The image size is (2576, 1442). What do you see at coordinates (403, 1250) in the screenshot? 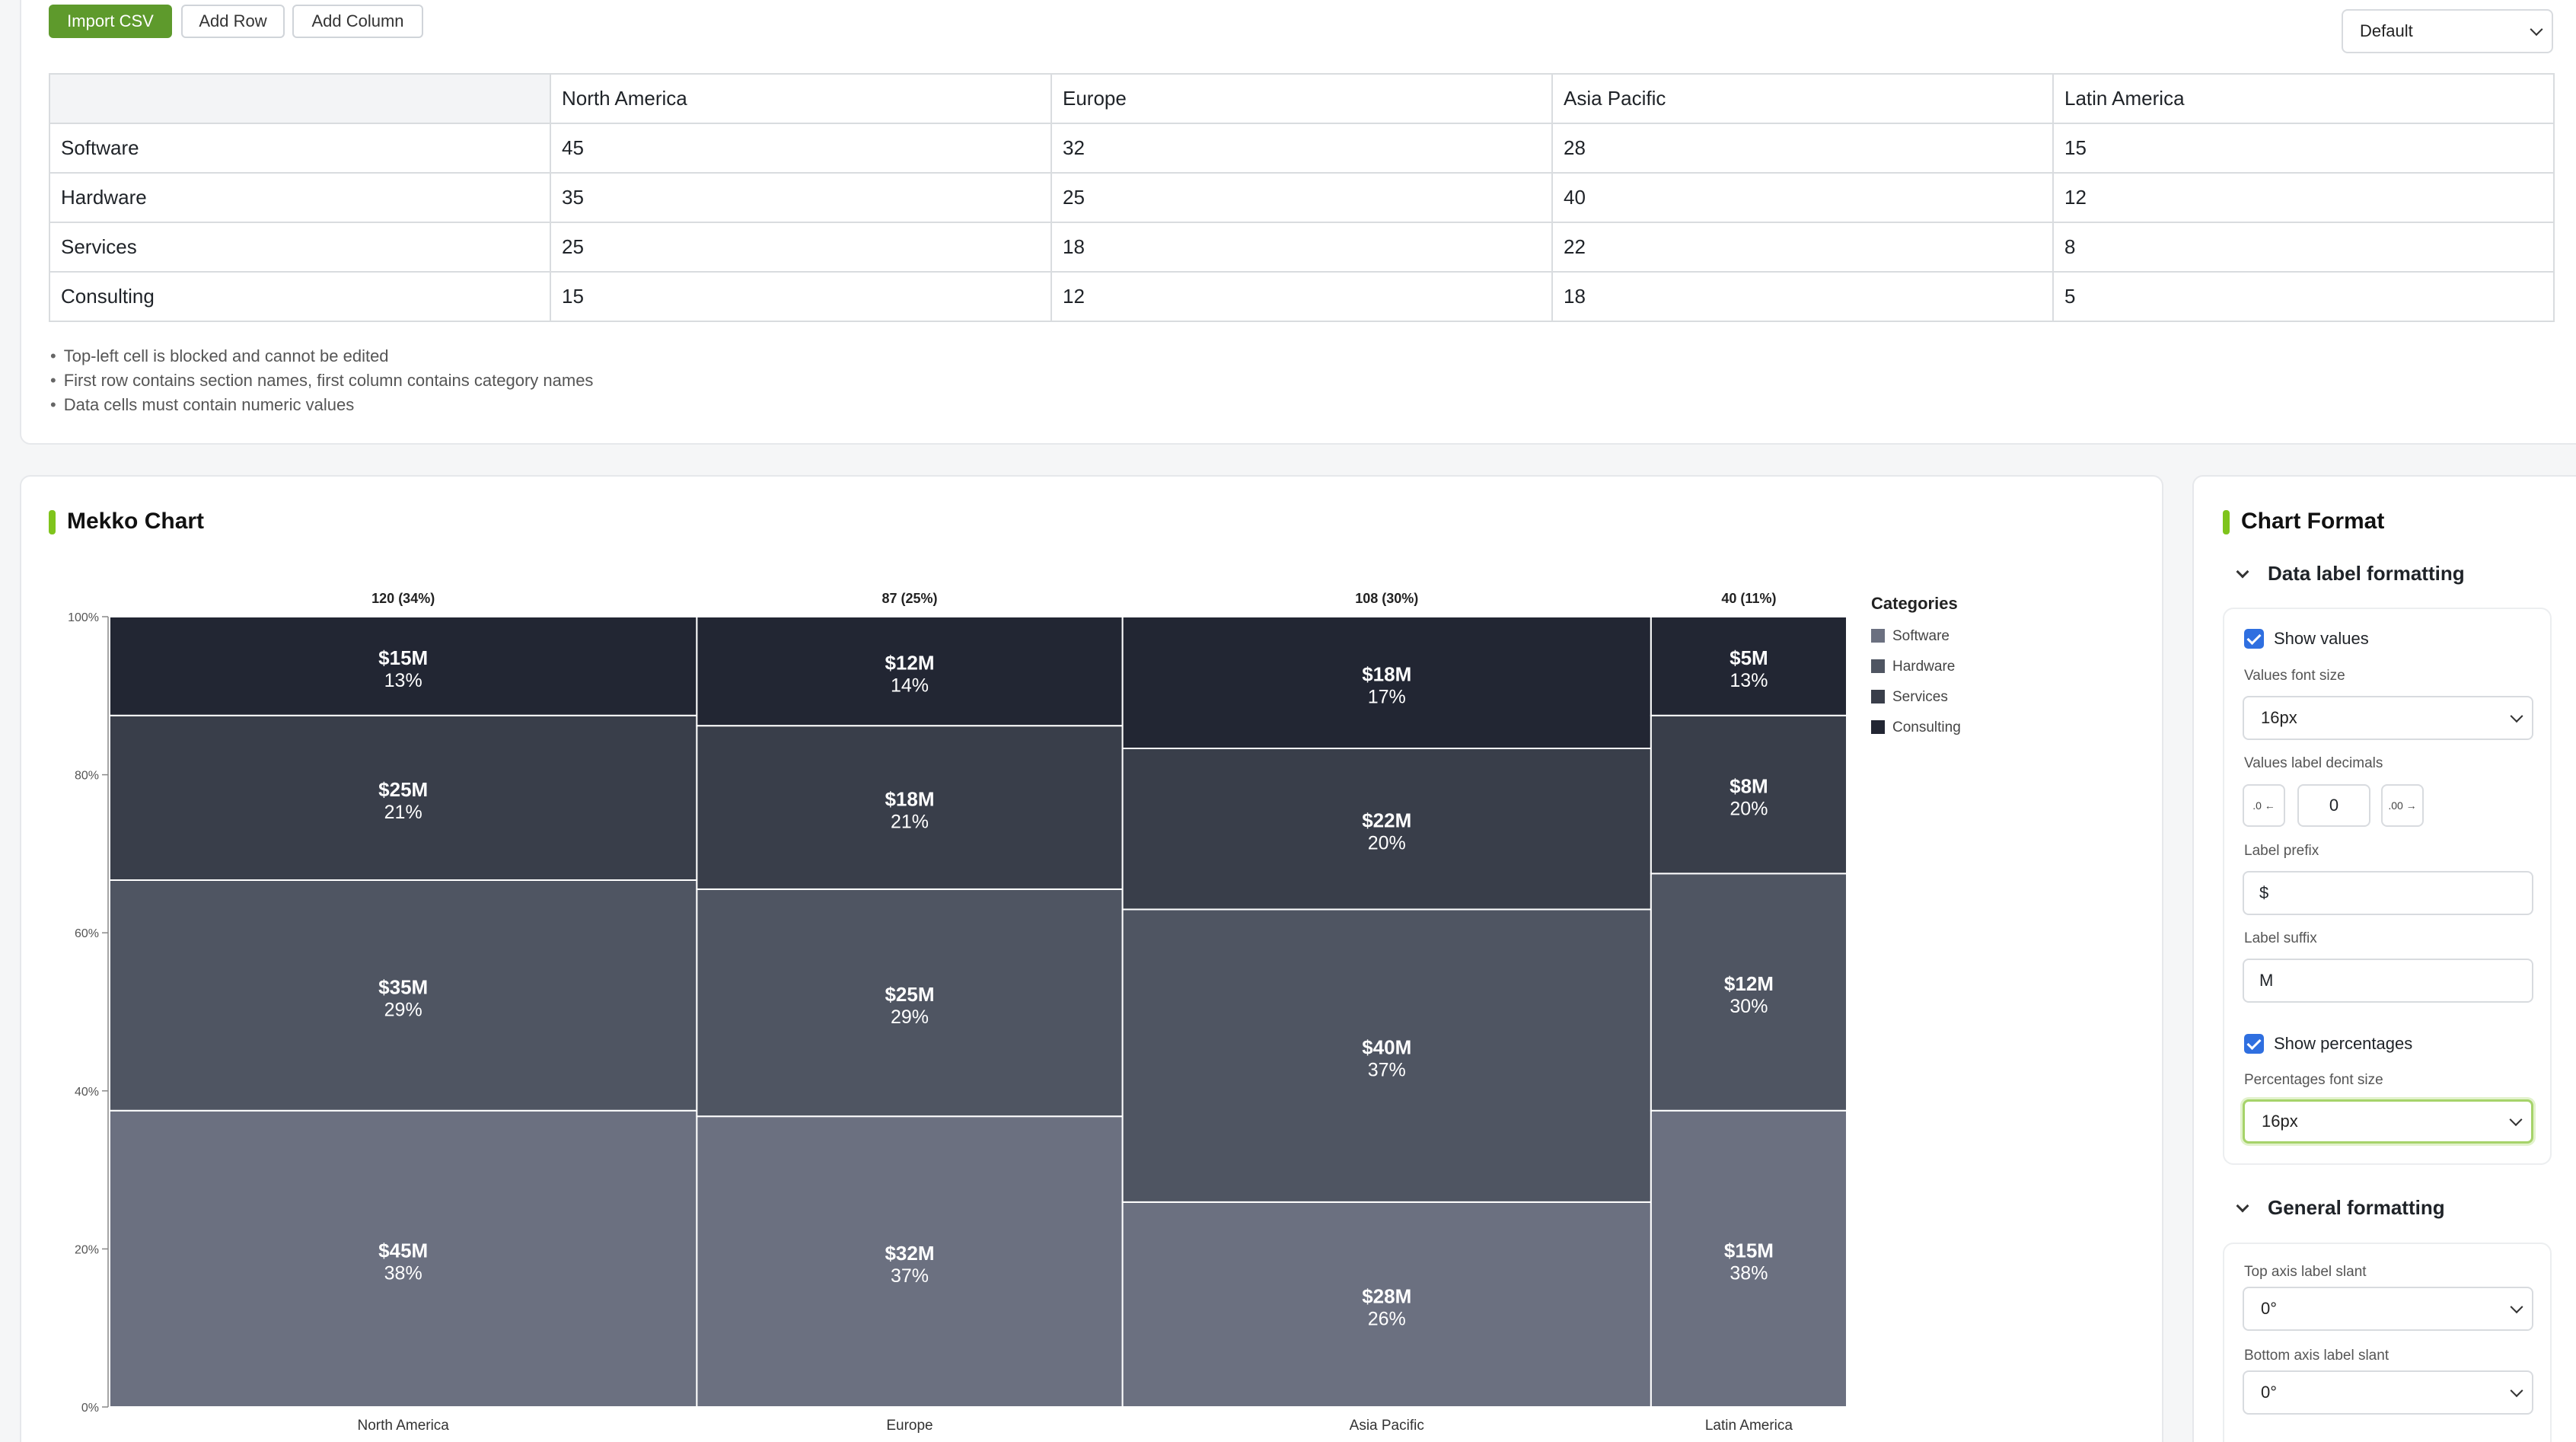
I see `segment-value-label: $45M` at bounding box center [403, 1250].